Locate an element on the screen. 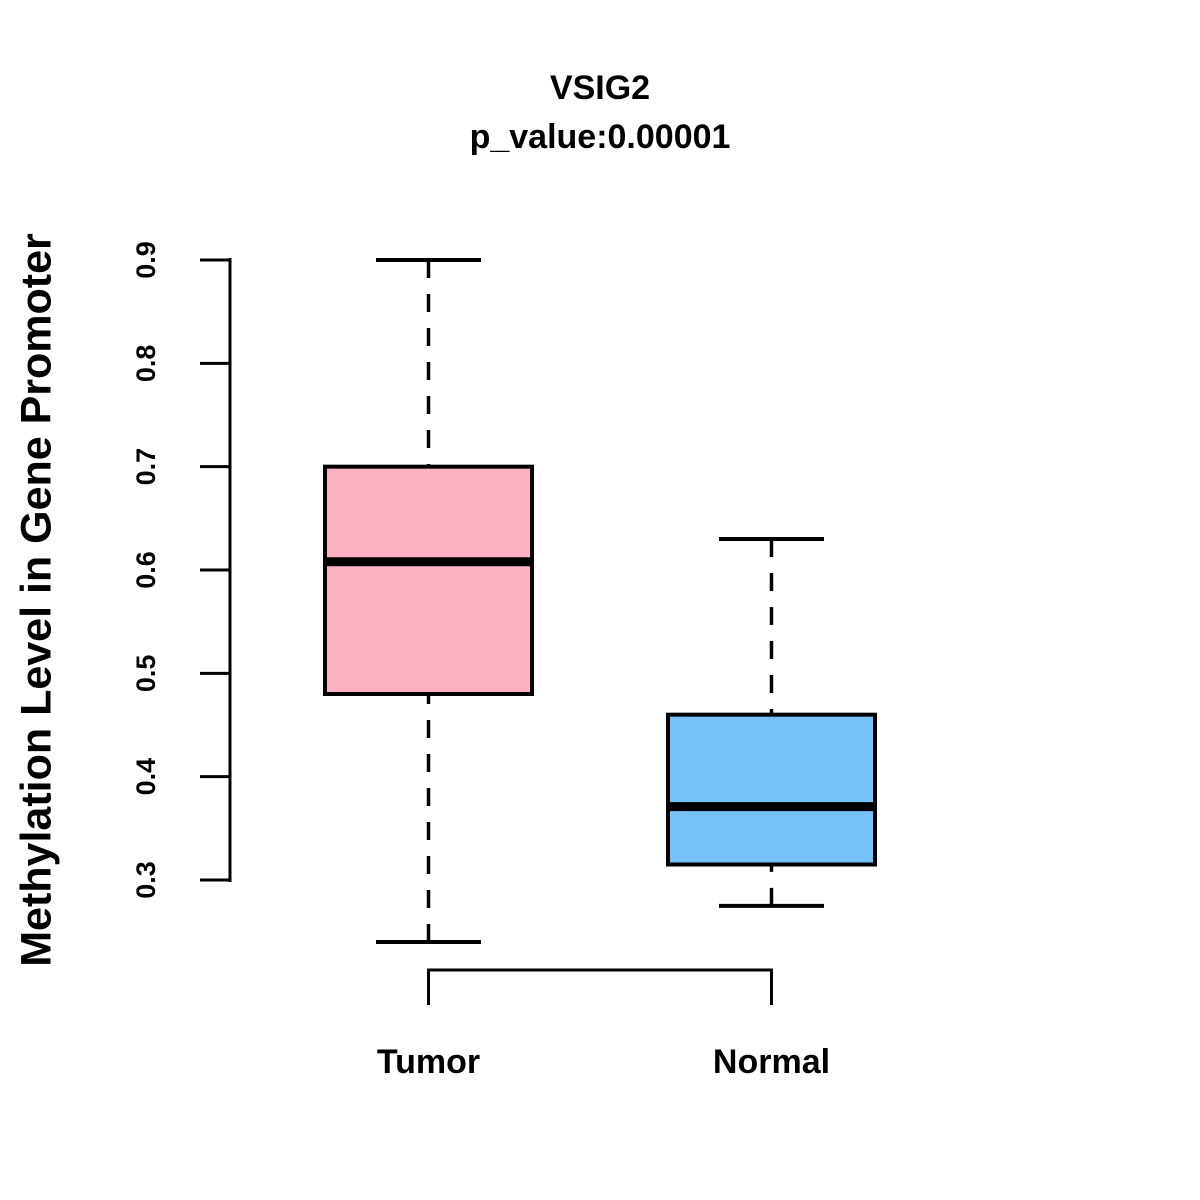 The width and height of the screenshot is (1200, 1200). title-block: VSIG2 p_value:0.00001 is located at coordinates (600, 113).